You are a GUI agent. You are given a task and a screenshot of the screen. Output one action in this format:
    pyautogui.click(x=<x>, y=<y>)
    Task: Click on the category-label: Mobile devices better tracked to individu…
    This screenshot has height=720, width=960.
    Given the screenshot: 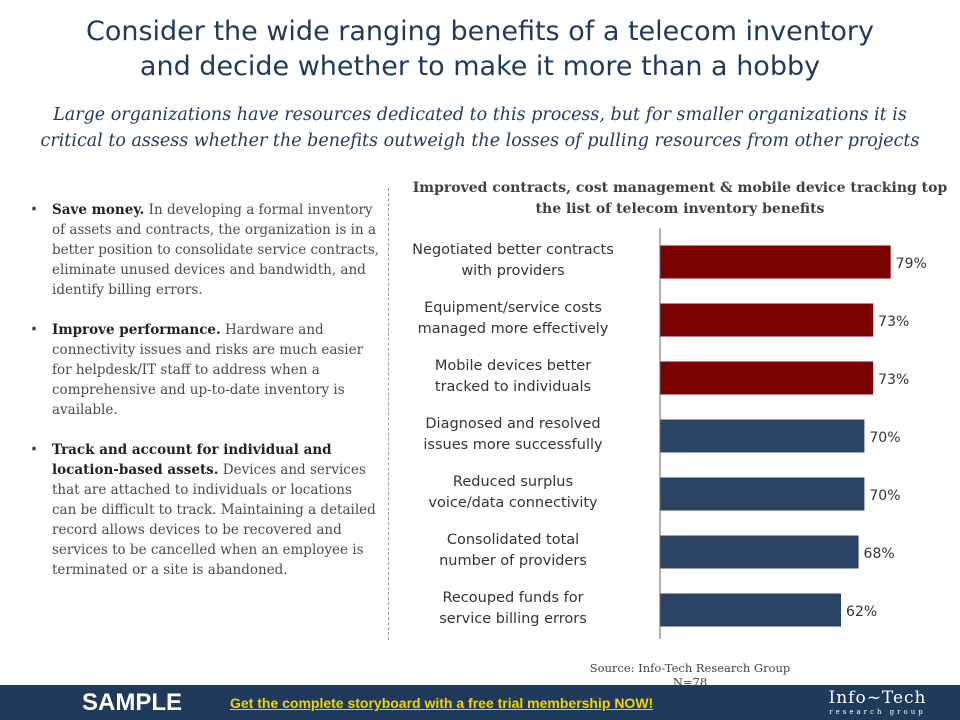 What is the action you would take?
    pyautogui.click(x=513, y=376)
    